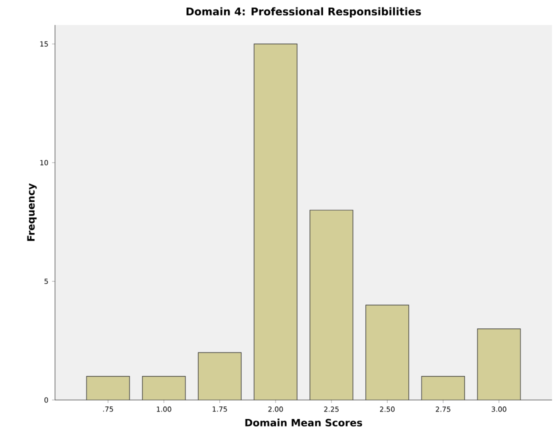 This screenshot has width=553, height=444. What do you see at coordinates (32, 212) in the screenshot?
I see `y-axis-title: Frequency` at bounding box center [32, 212].